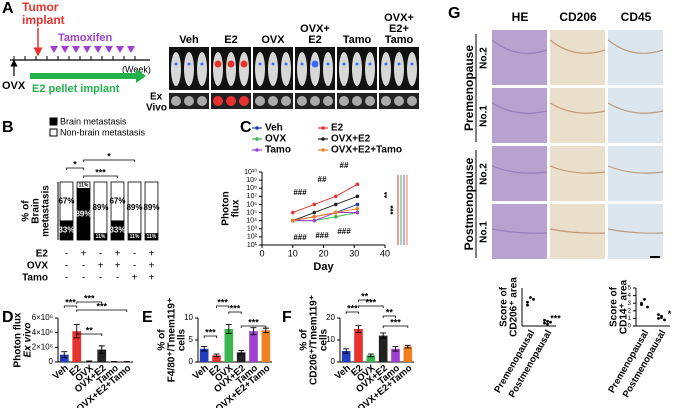  I want to click on value-label: 89%, so click(83, 213).